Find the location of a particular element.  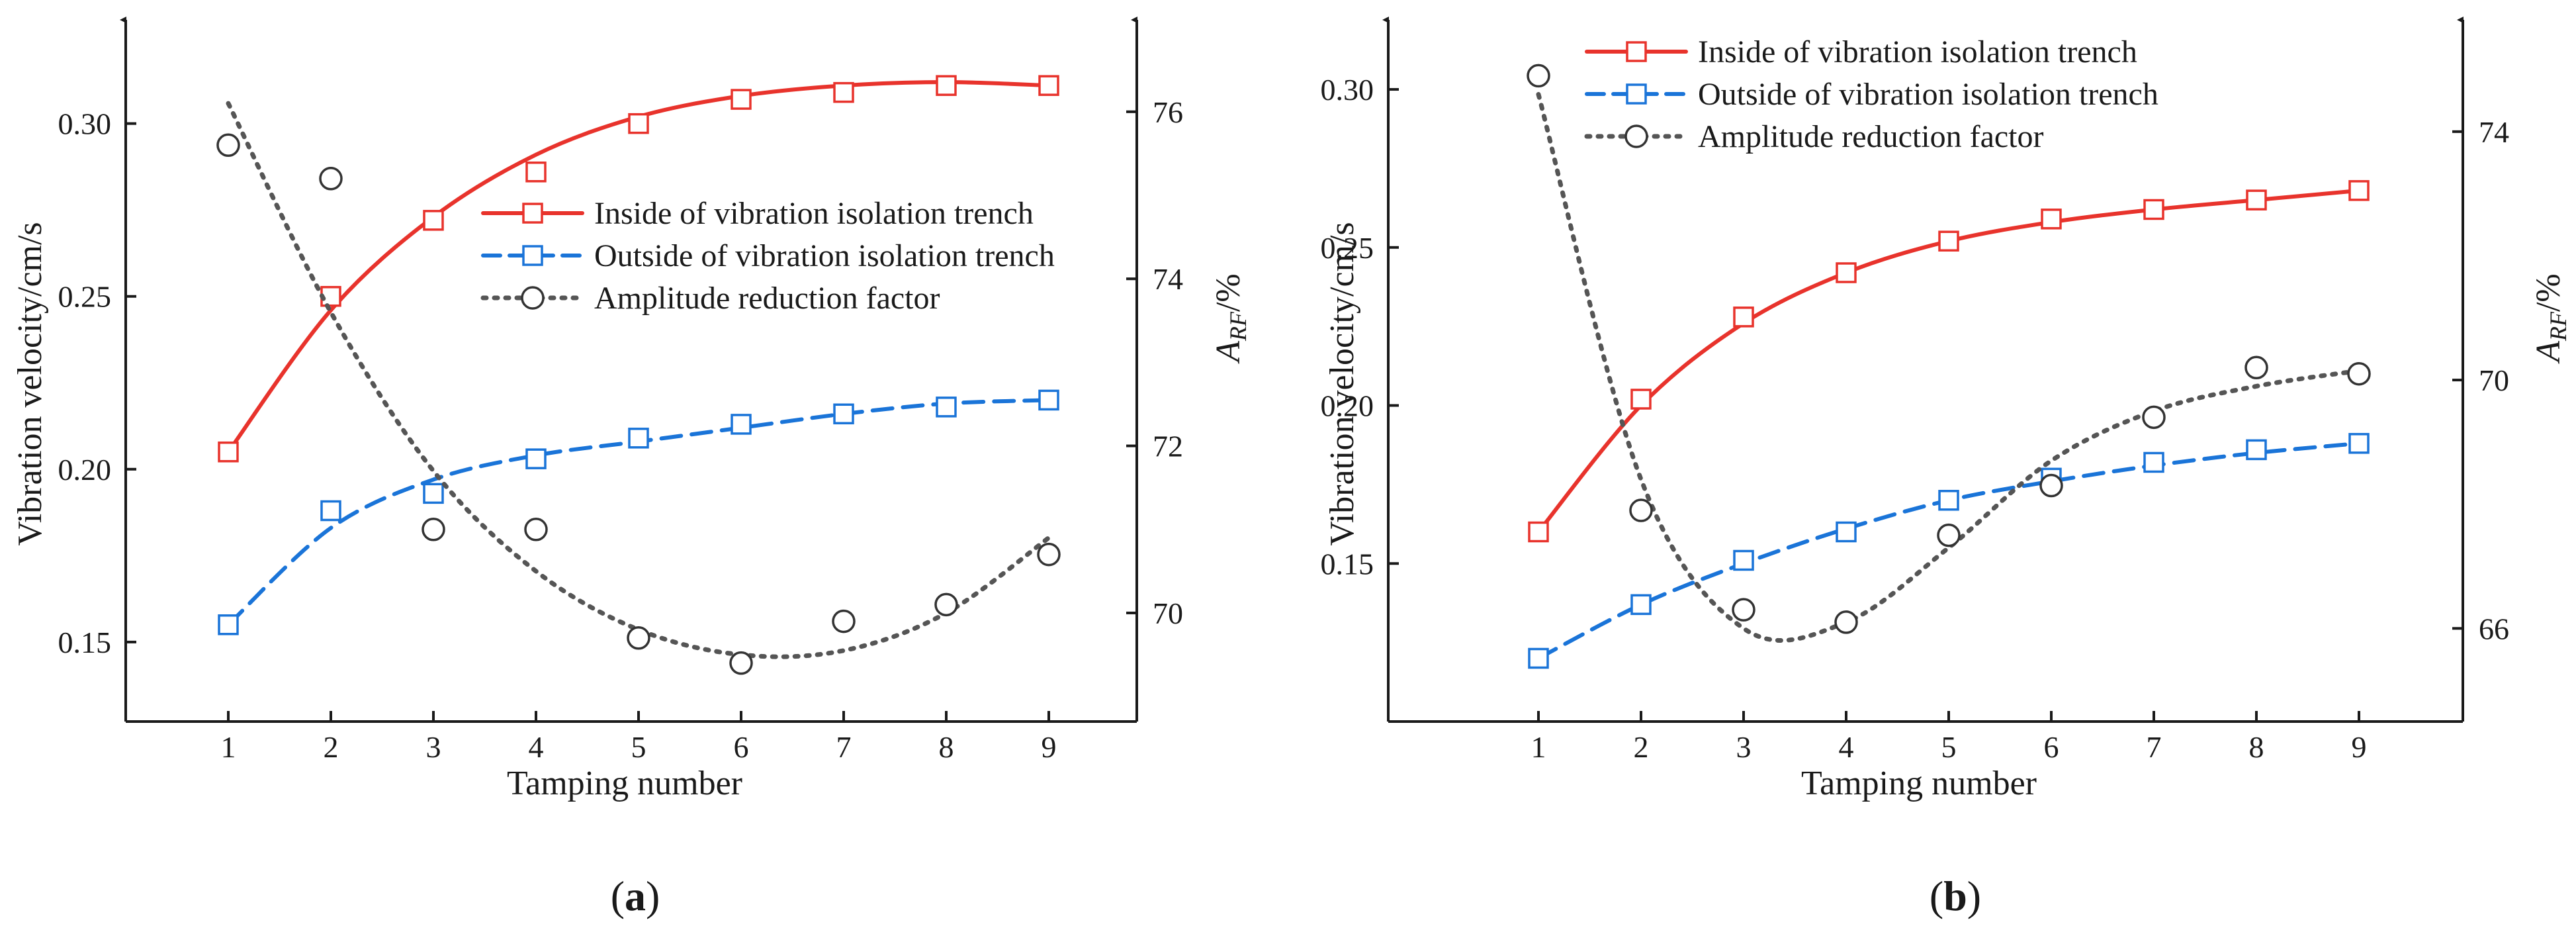

y2-tick-label: 72 is located at coordinates (1168, 446).